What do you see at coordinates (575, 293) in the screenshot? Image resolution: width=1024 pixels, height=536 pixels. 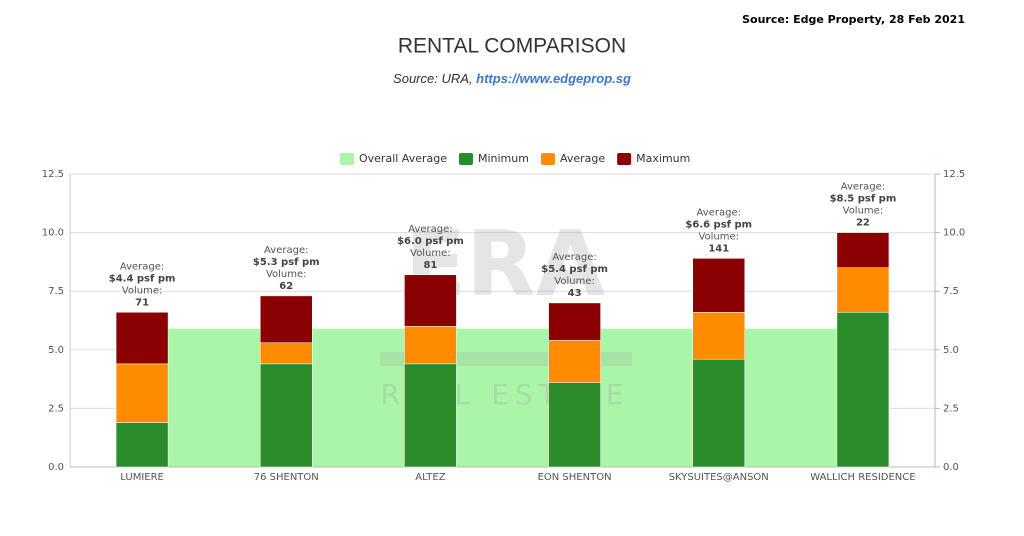 I see `volume-label: 43` at bounding box center [575, 293].